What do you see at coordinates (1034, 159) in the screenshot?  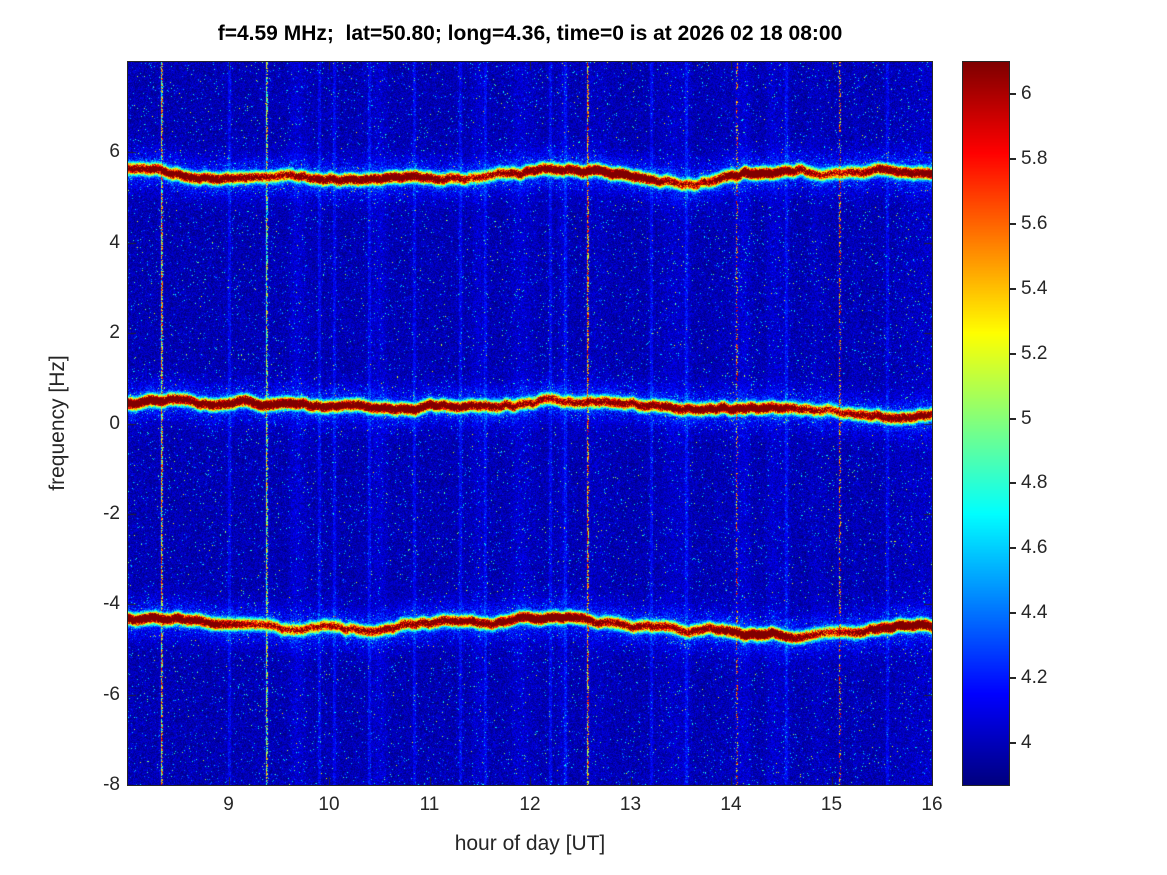 I see `colorbar-tick-label: 5.8` at bounding box center [1034, 159].